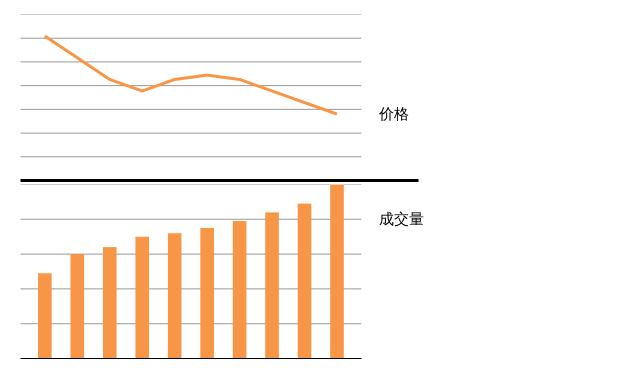 The height and width of the screenshot is (388, 627). I want to click on text: 价格, so click(394, 113).